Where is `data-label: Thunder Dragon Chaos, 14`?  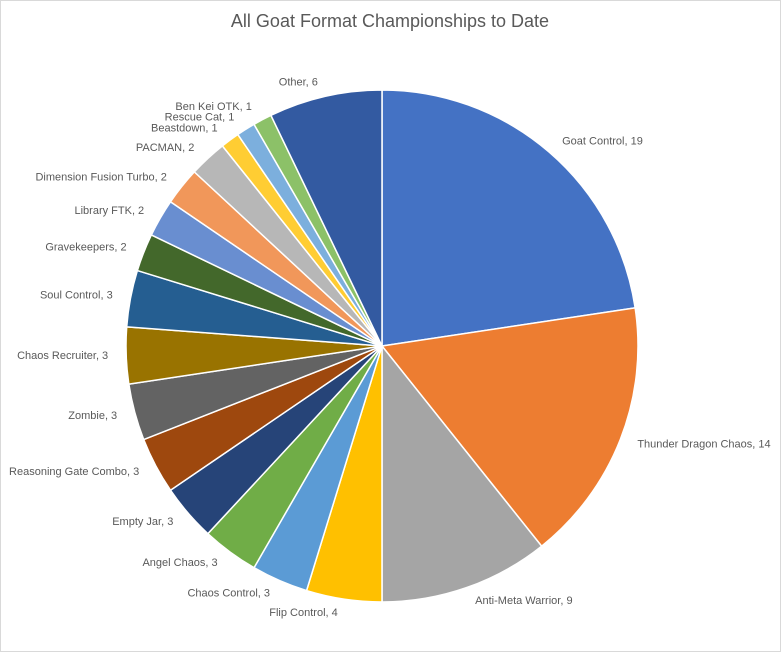 data-label: Thunder Dragon Chaos, 14 is located at coordinates (703, 445).